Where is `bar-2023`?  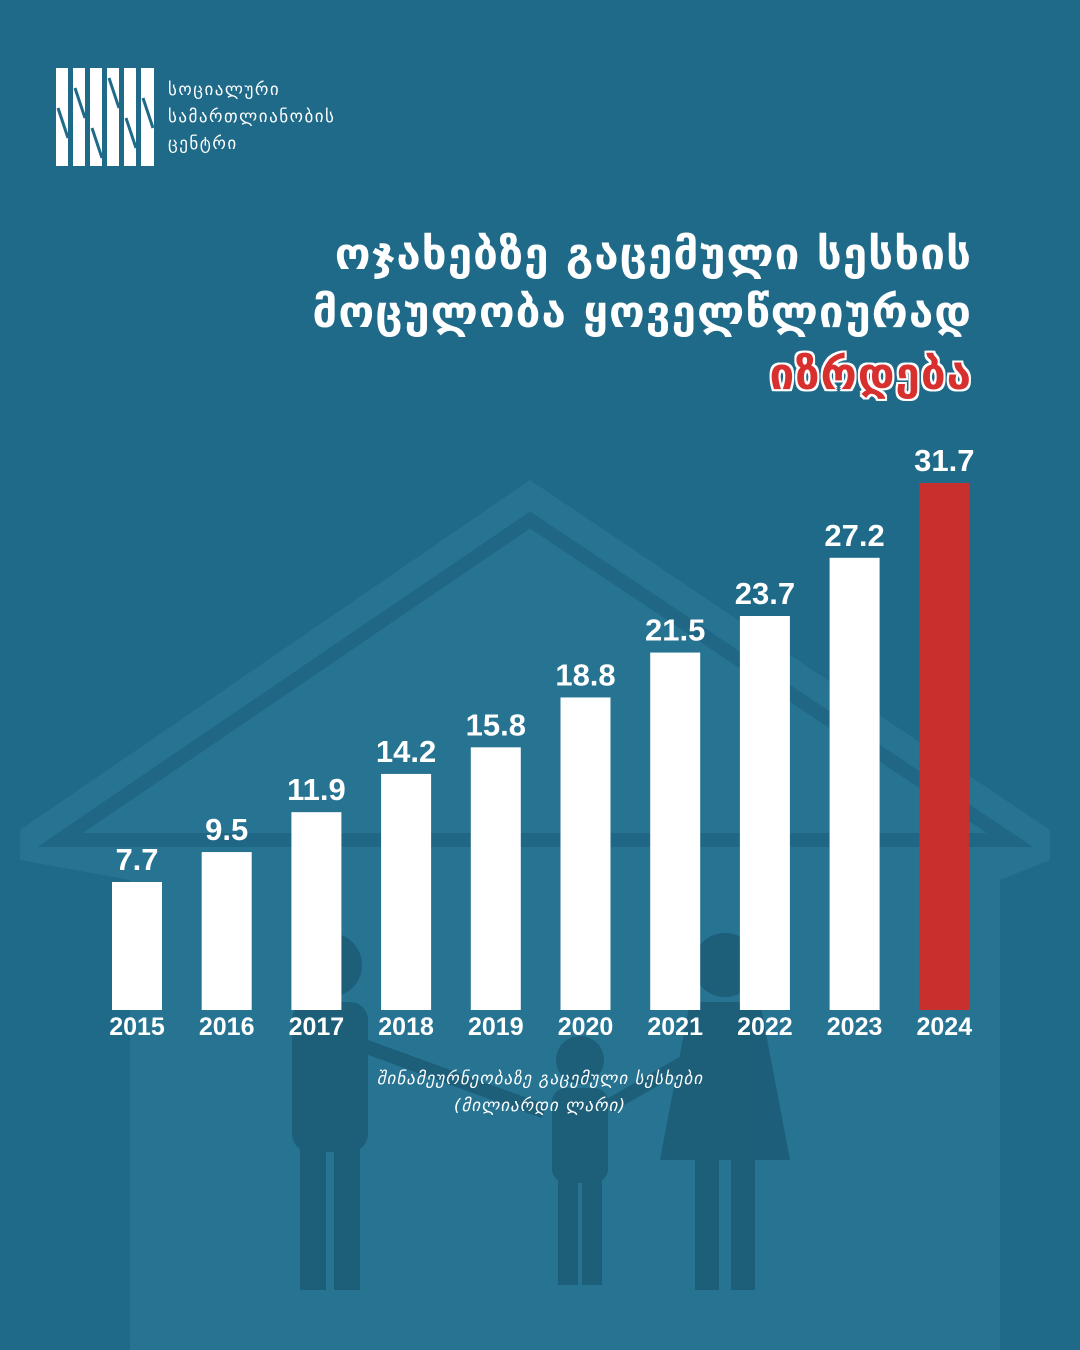 bar-2023 is located at coordinates (854, 783).